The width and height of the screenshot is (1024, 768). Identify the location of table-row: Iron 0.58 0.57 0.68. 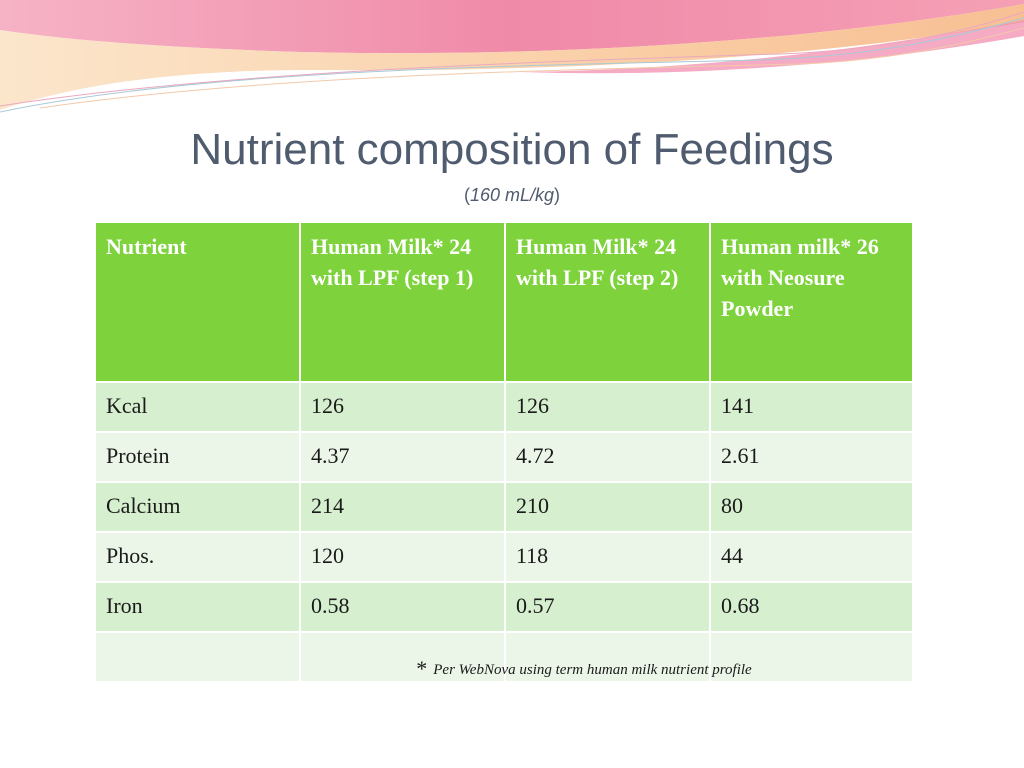
(504, 607).